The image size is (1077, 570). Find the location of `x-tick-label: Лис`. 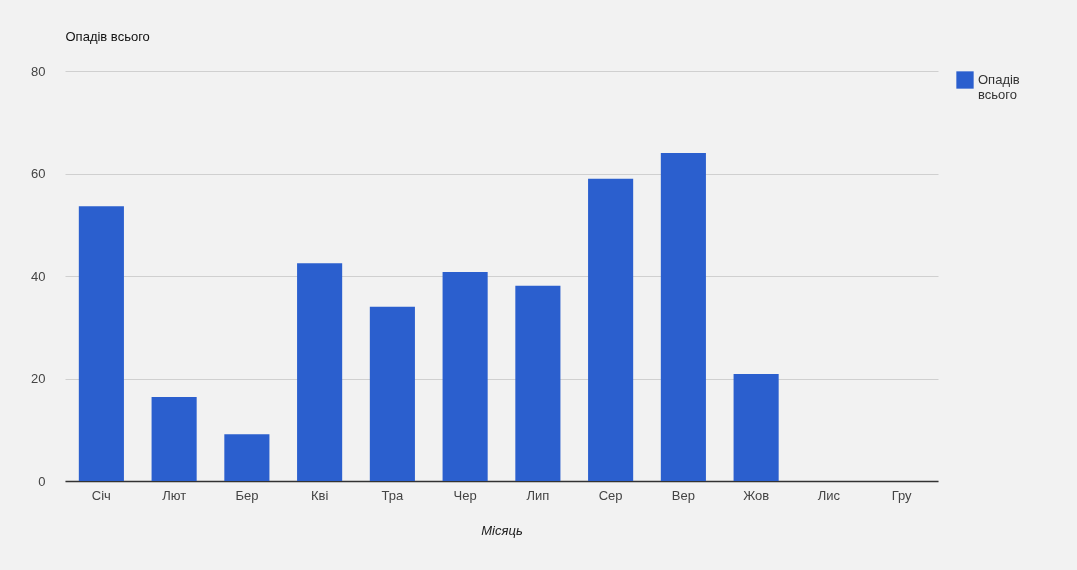

x-tick-label: Лис is located at coordinates (829, 495).